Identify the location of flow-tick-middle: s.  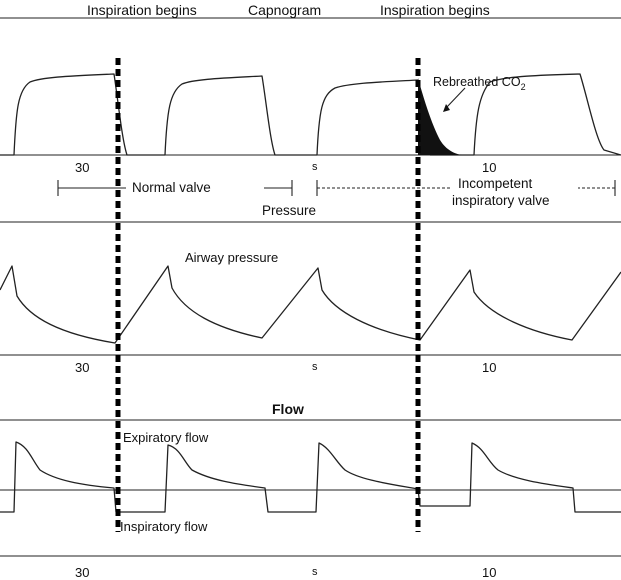
(315, 572).